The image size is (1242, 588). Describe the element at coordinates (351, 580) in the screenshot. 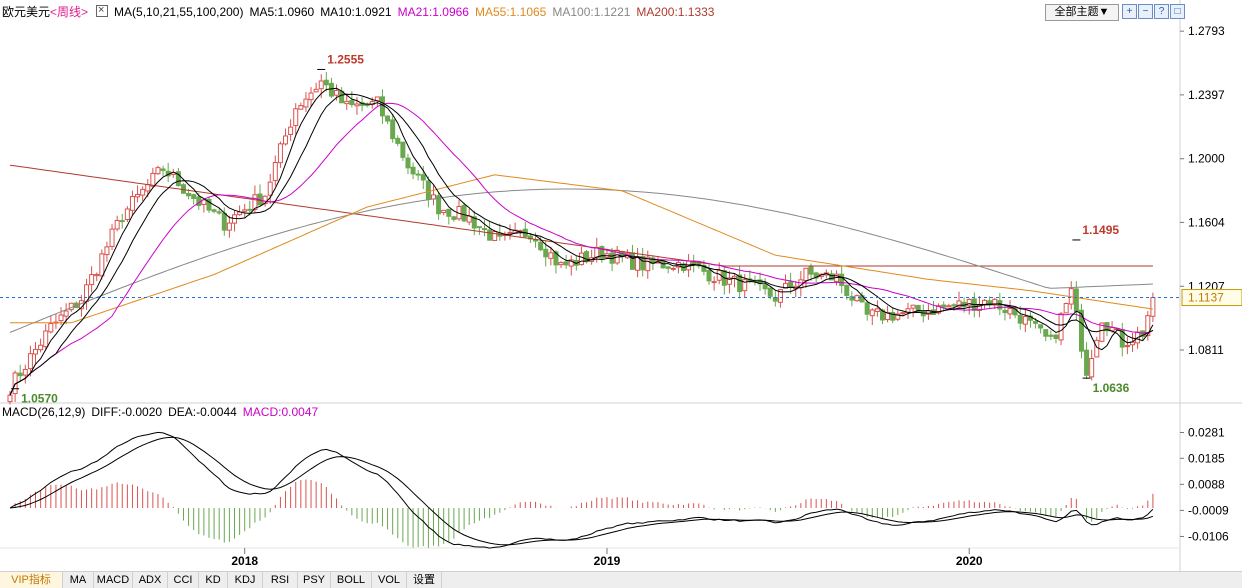

I see `tab-9: BOLL` at that location.